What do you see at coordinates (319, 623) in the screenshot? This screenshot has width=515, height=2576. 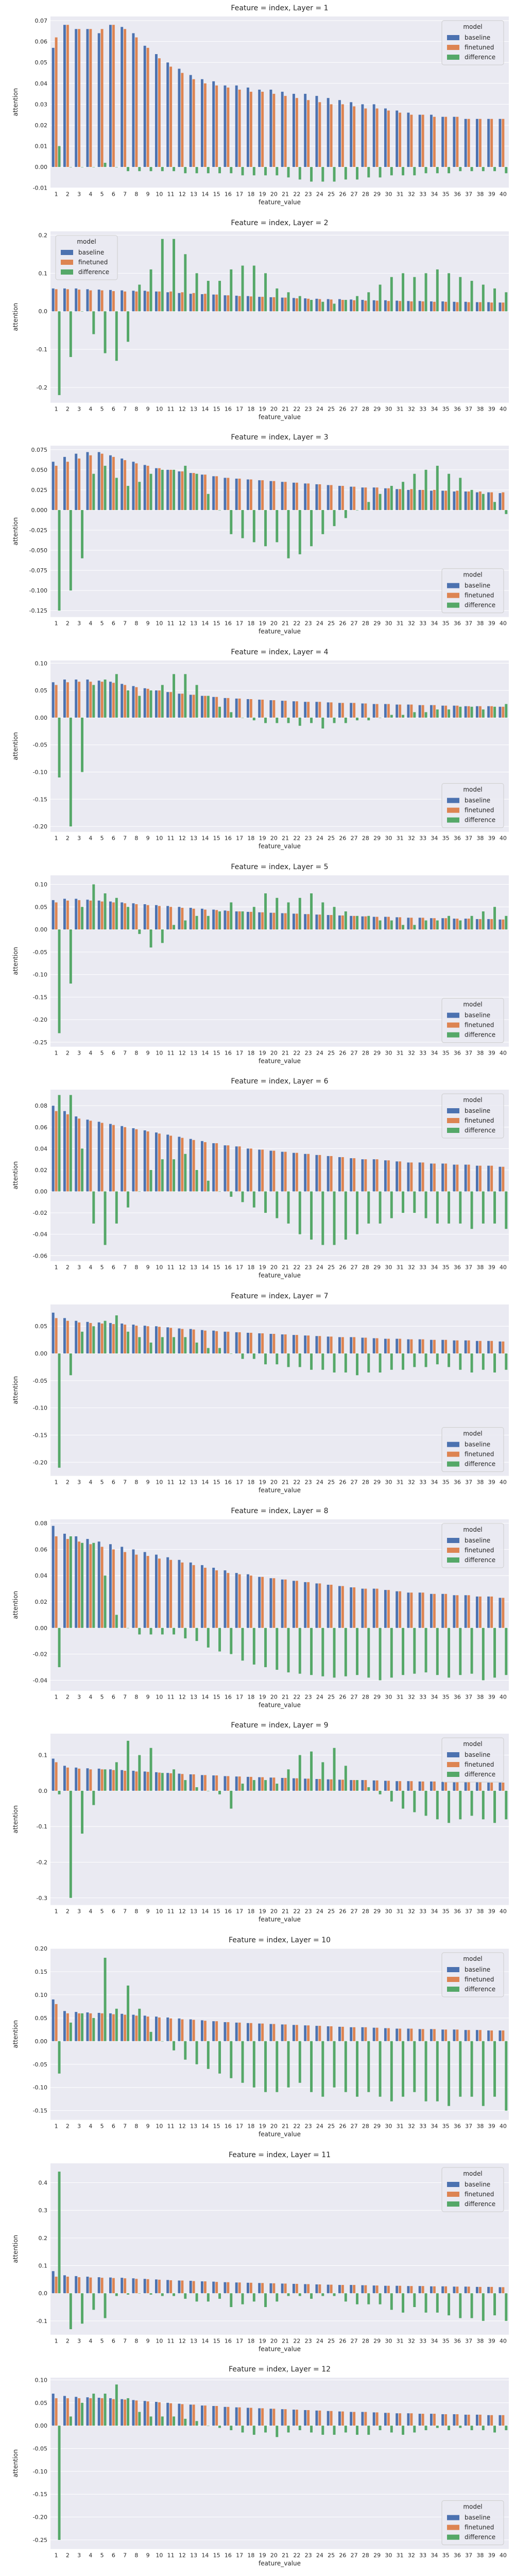 I see `x-tick-label: 24` at bounding box center [319, 623].